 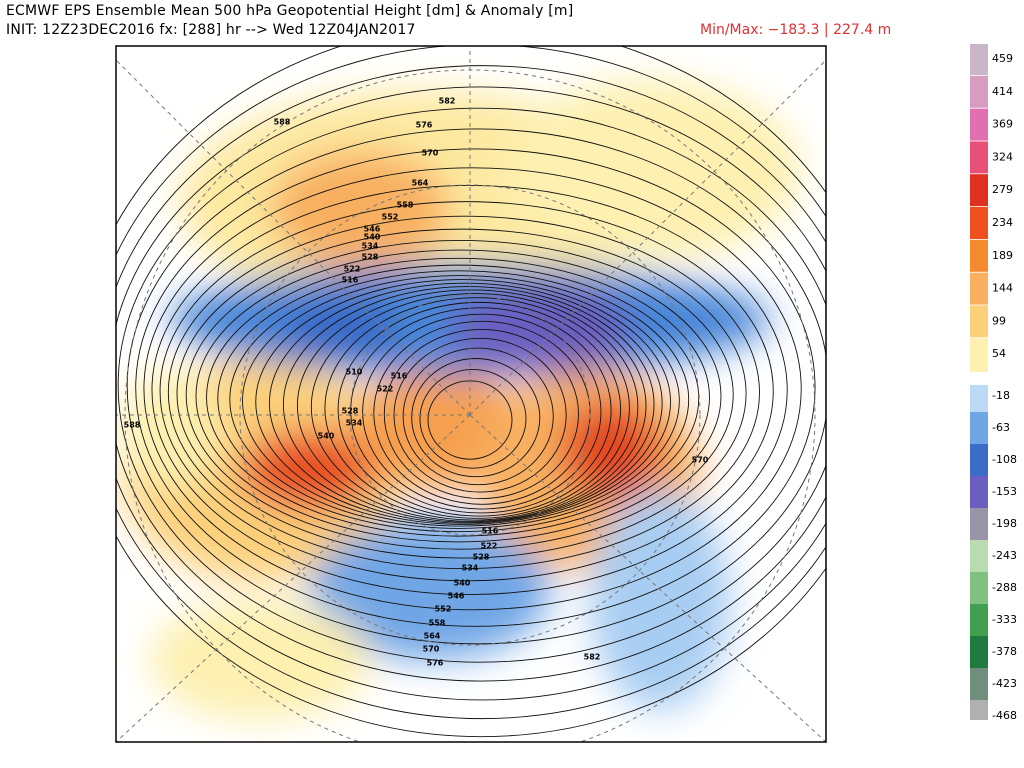 What do you see at coordinates (1002, 58) in the screenshot?
I see `colorbar-label: 459` at bounding box center [1002, 58].